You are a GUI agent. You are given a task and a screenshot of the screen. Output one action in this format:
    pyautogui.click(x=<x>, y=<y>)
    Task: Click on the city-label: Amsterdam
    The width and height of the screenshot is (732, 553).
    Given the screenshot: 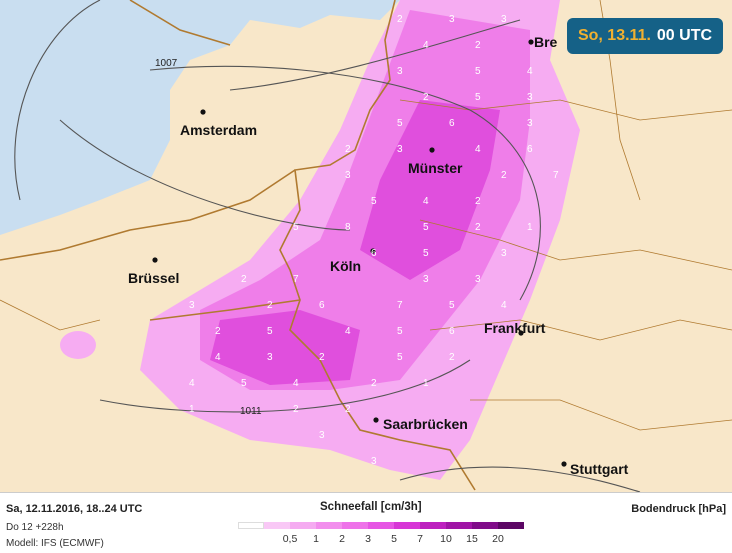 What is the action you would take?
    pyautogui.click(x=218, y=130)
    